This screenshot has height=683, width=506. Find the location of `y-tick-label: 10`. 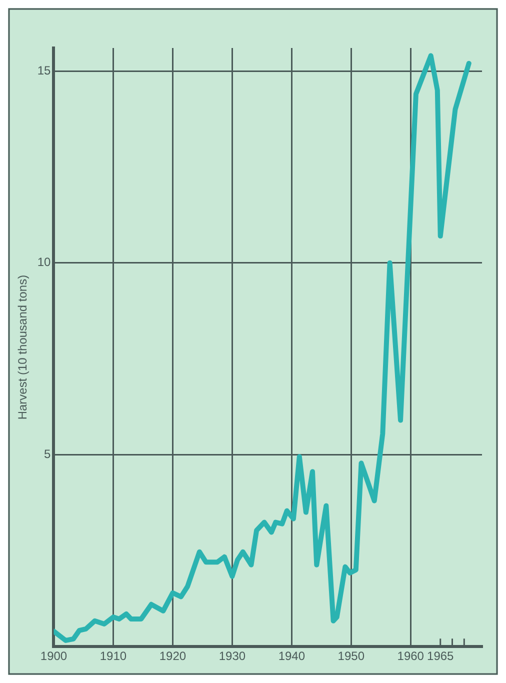

y-tick-label: 10 is located at coordinates (44, 262).